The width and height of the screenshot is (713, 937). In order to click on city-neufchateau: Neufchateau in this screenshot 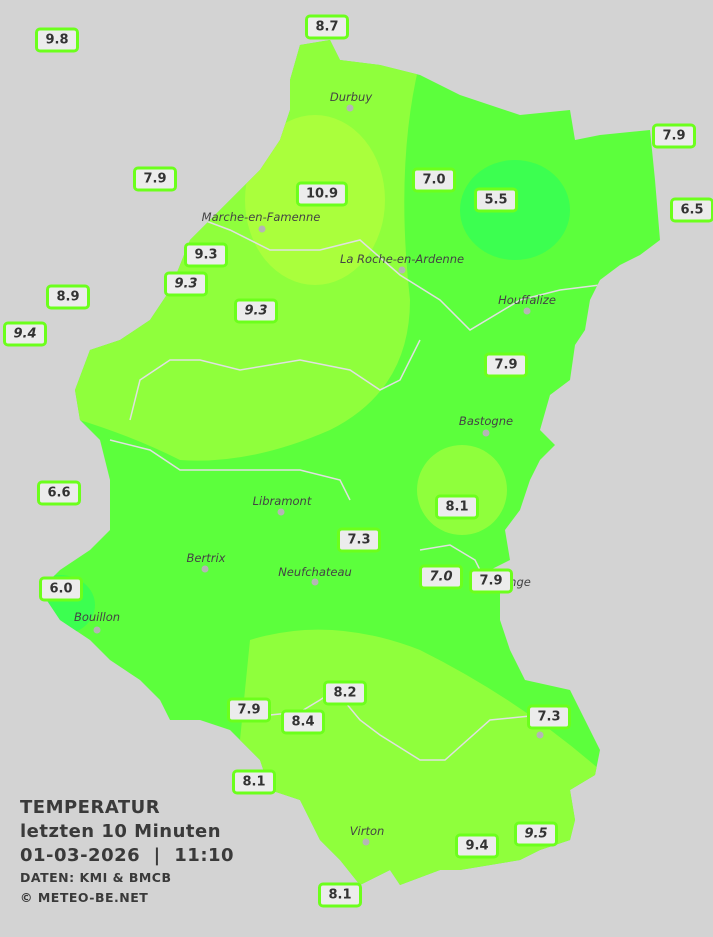, I will do `click(315, 572)`.